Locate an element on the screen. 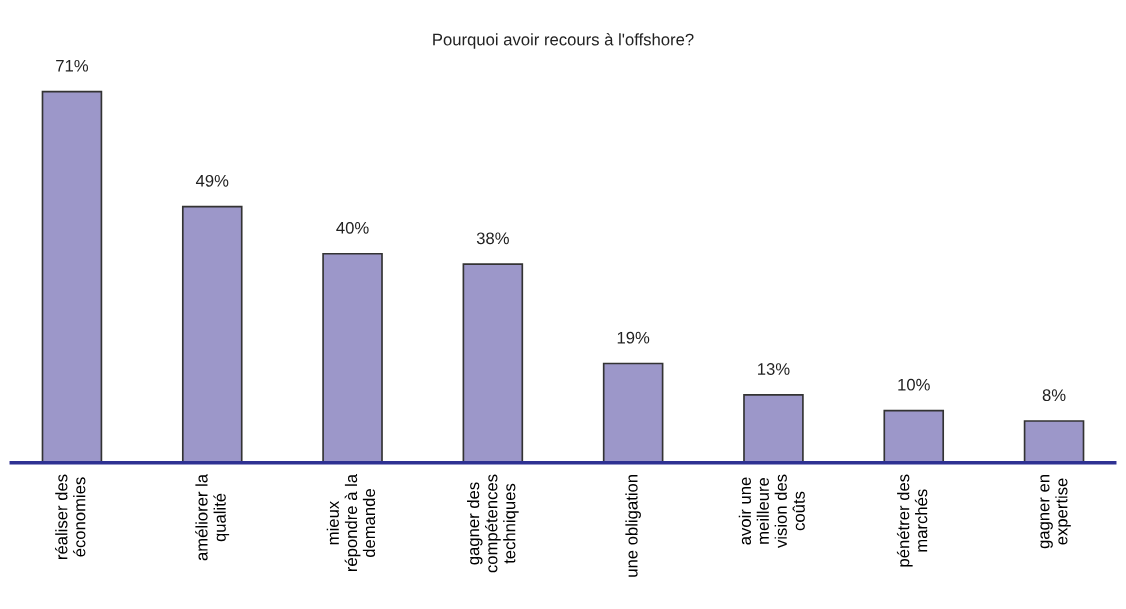 The image size is (1126, 609). x-tick-label: gagner en expertise is located at coordinates (1055, 512).